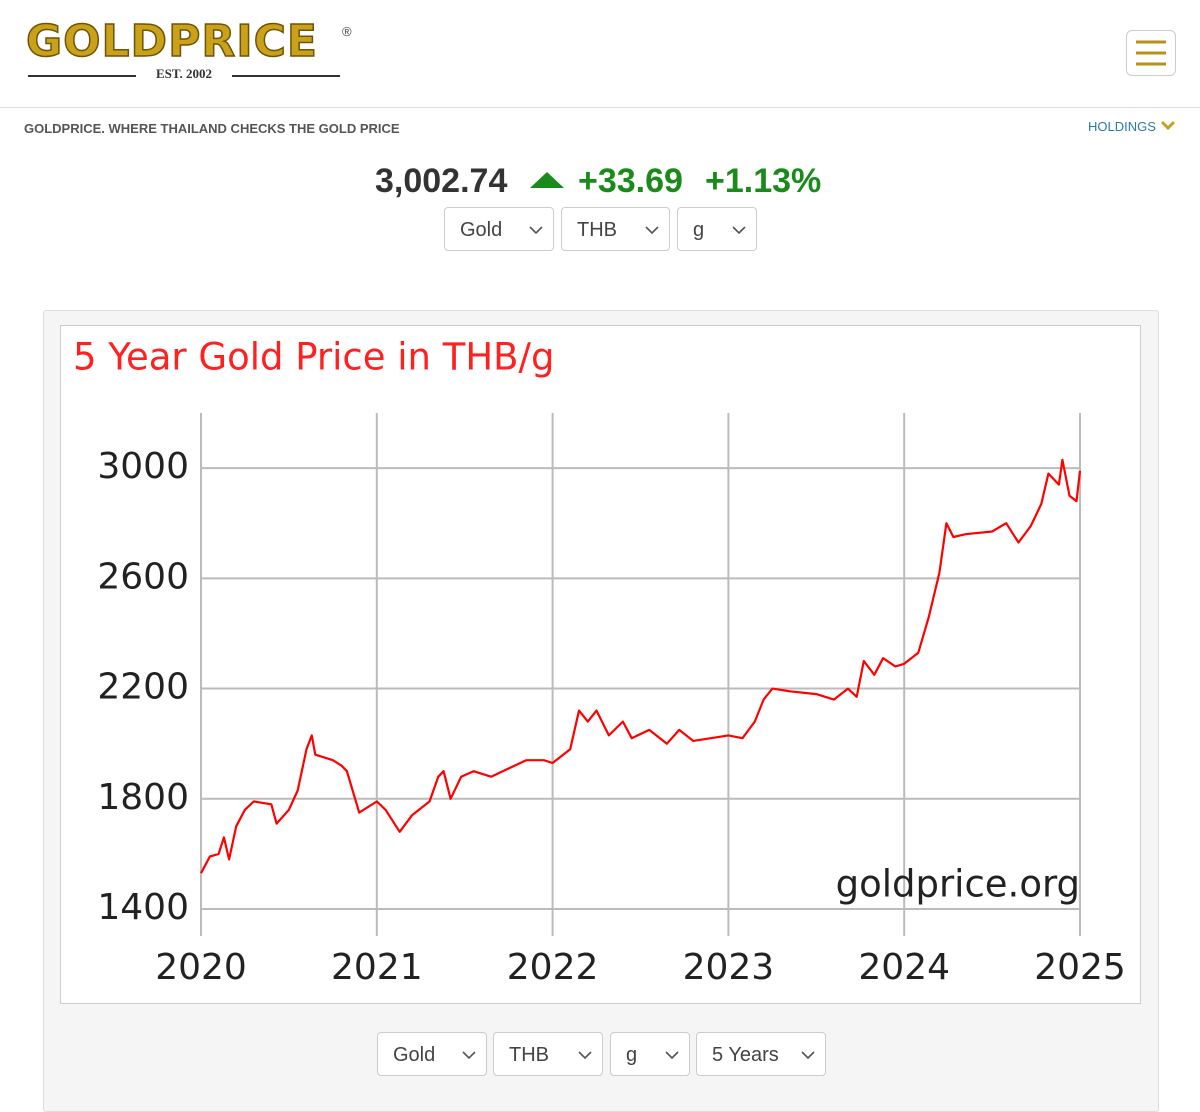 The width and height of the screenshot is (1200, 1112). I want to click on y-tick-label: 1400, so click(143, 907).